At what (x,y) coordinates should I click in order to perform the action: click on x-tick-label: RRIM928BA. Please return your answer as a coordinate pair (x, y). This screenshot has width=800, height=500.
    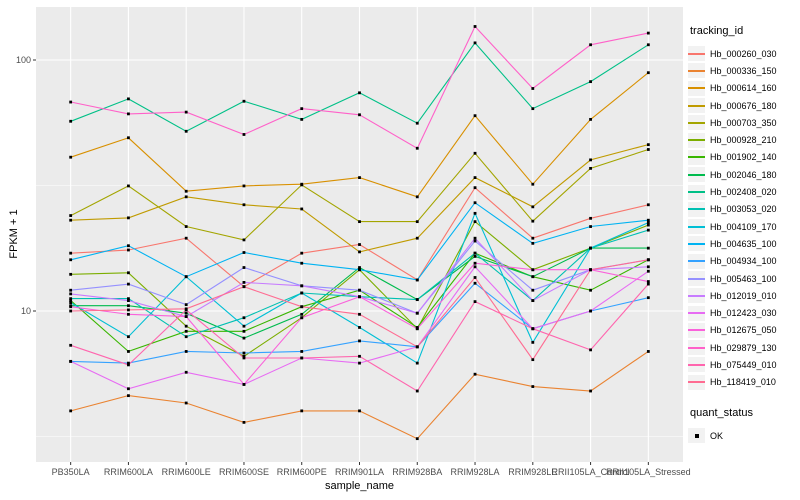
    Looking at the image, I should click on (417, 472).